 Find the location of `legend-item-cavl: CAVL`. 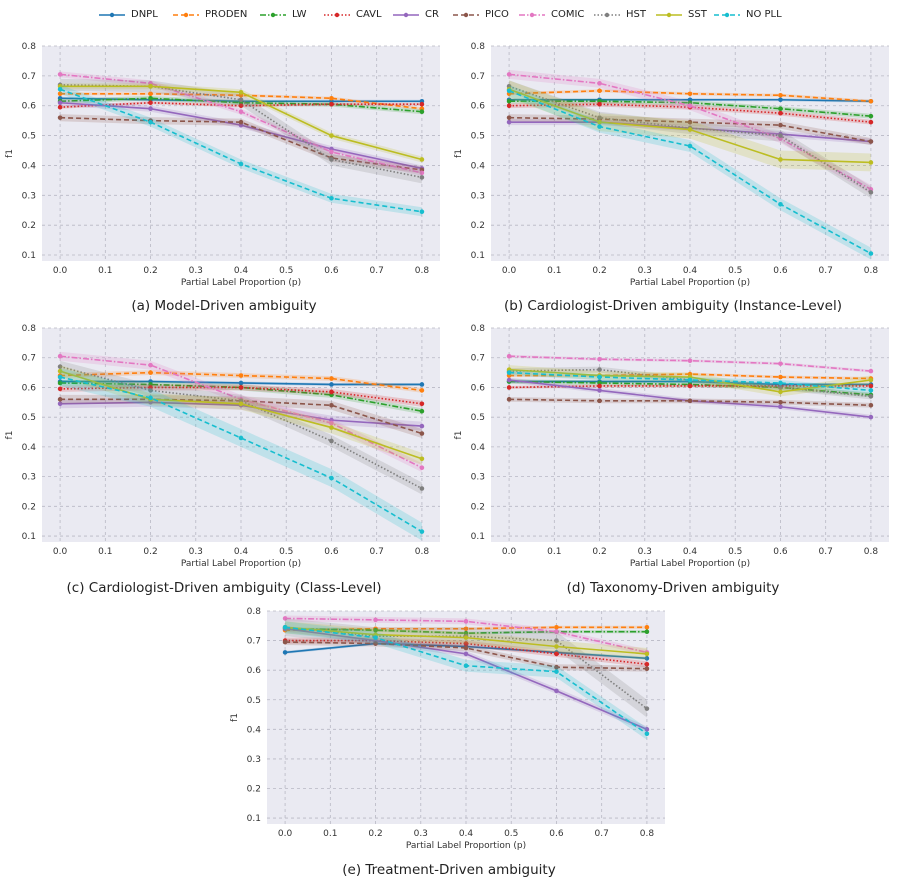

legend-item-cavl: CAVL is located at coordinates (367, 16).